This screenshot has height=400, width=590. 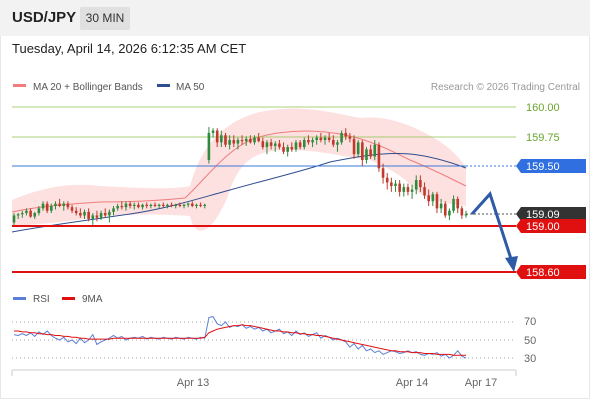 I want to click on rsi-level-30-label: 30, so click(x=530, y=359).